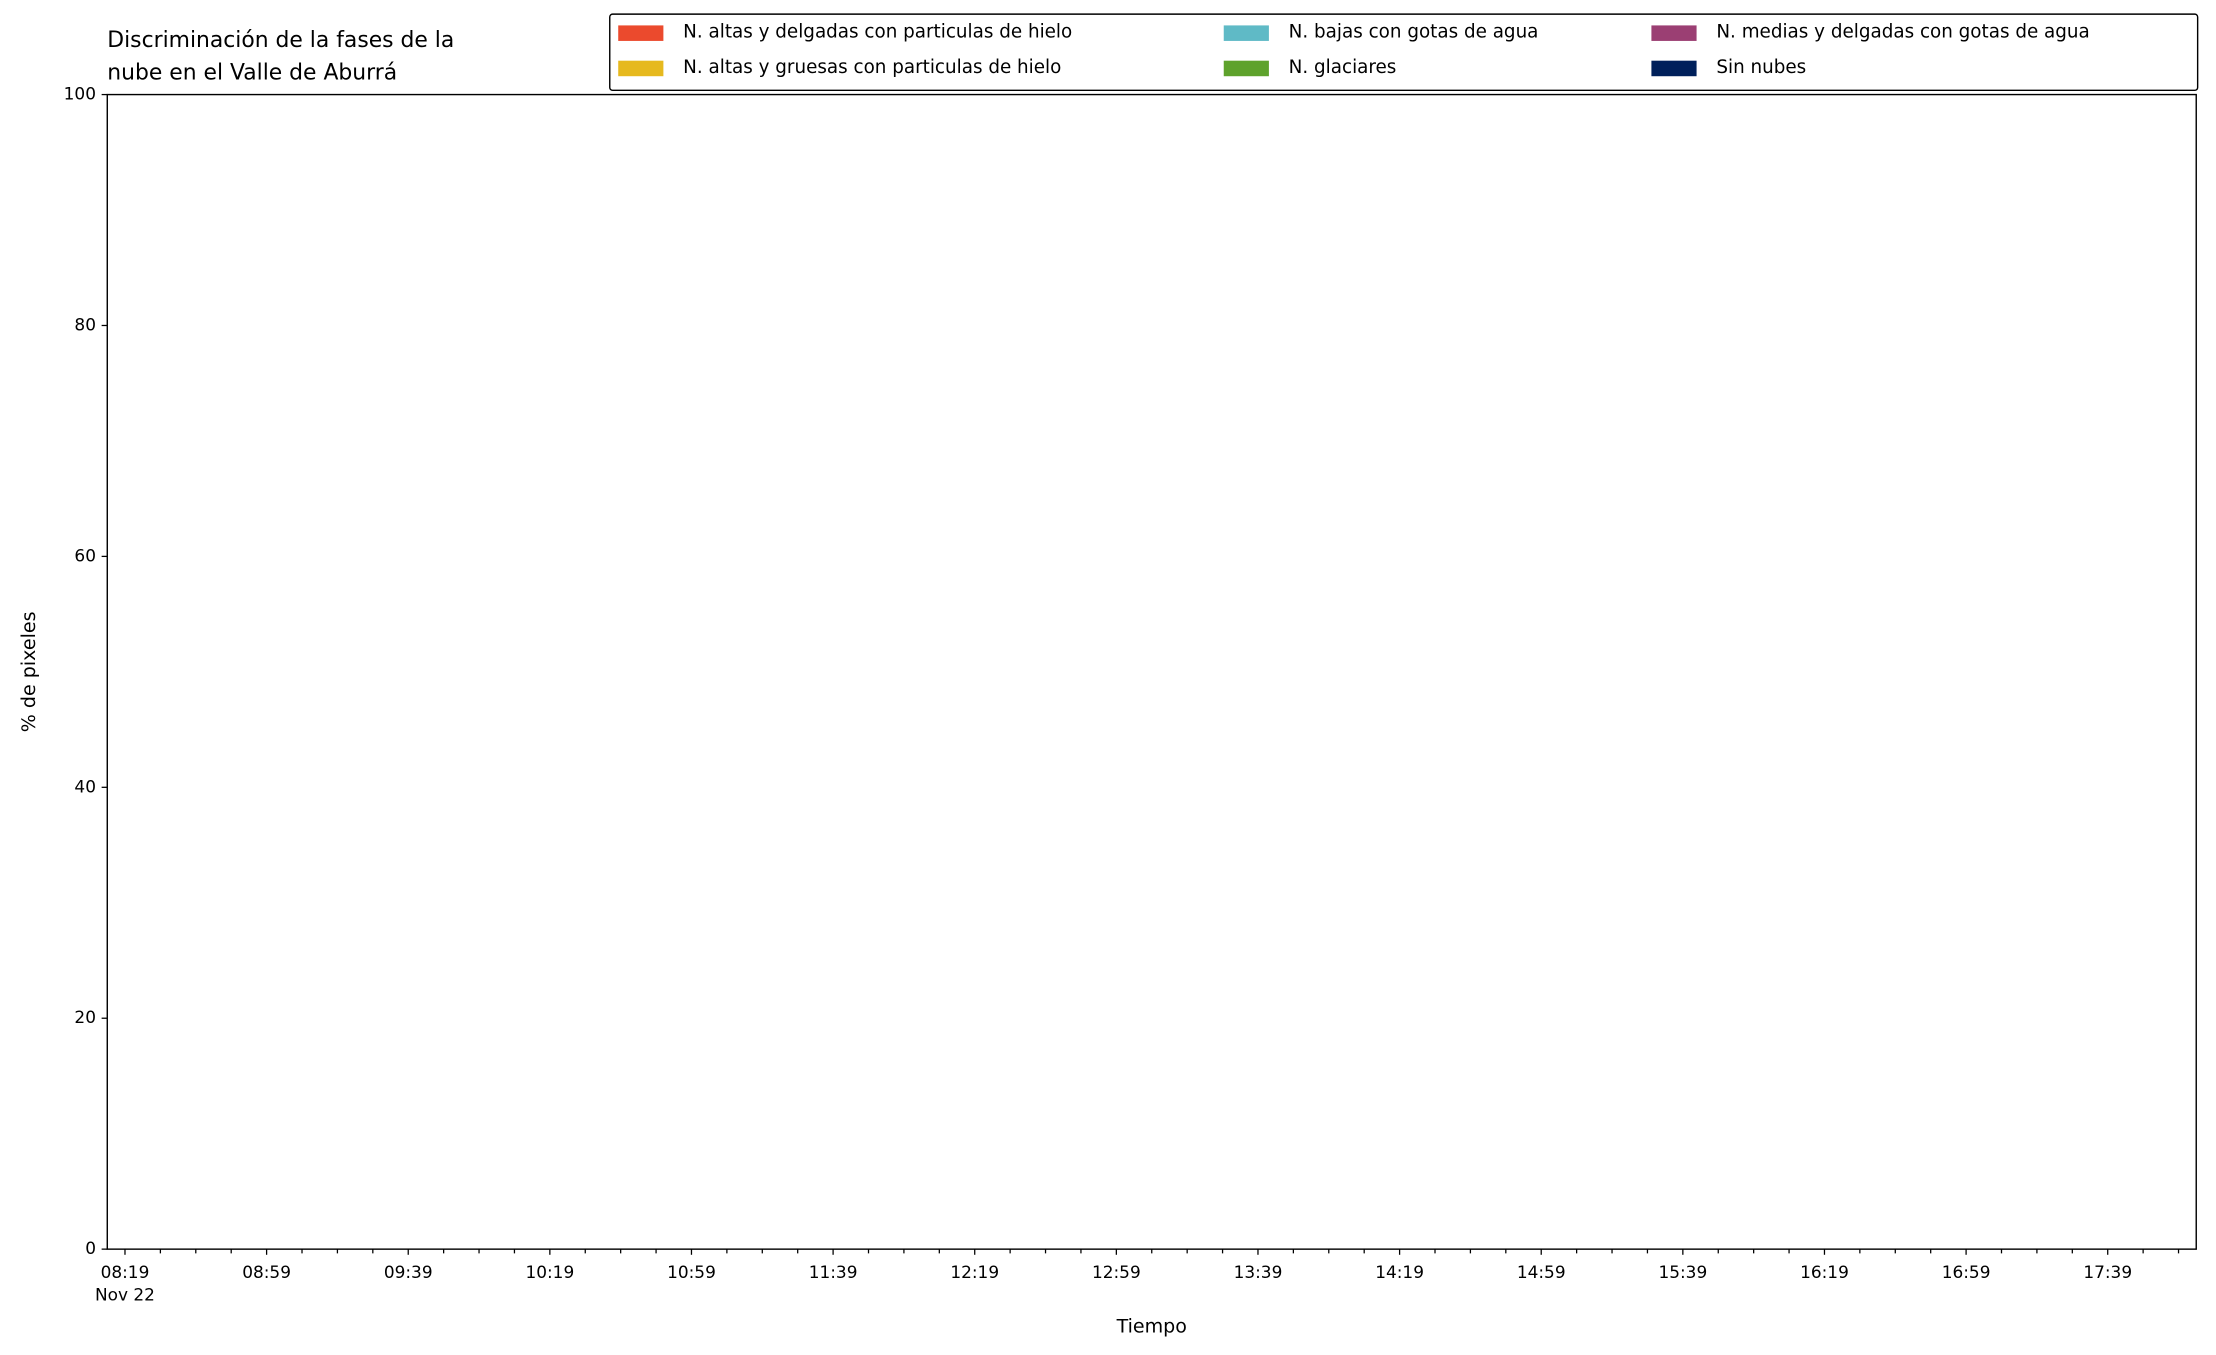  What do you see at coordinates (80, 94) in the screenshot?
I see `y-tick-label: 100` at bounding box center [80, 94].